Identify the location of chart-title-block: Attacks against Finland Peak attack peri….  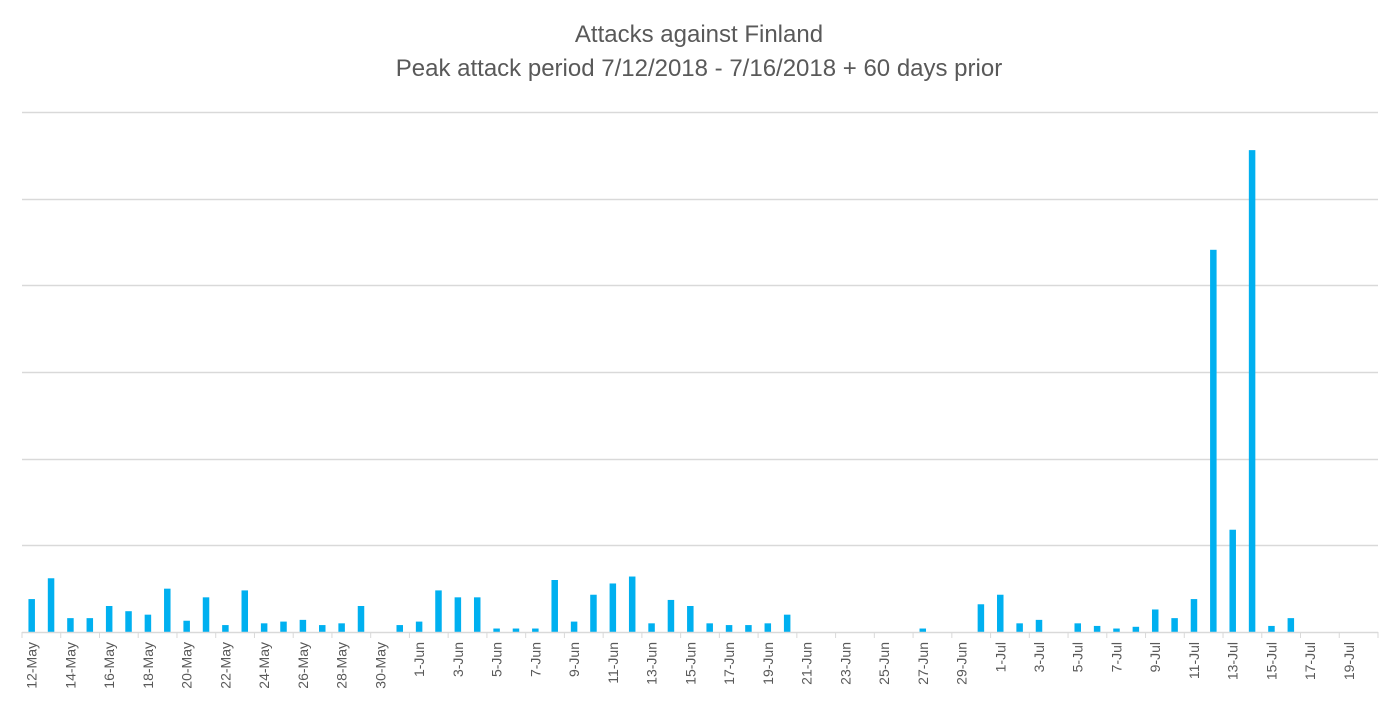
(699, 52).